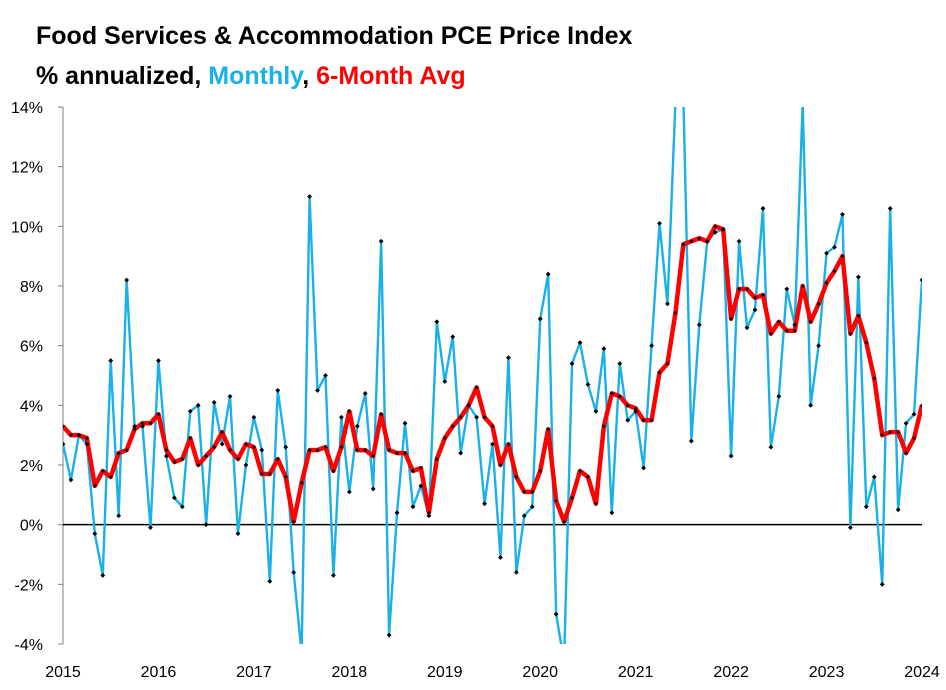 The image size is (946, 690). I want to click on x-tick-label: 2019, so click(445, 672).